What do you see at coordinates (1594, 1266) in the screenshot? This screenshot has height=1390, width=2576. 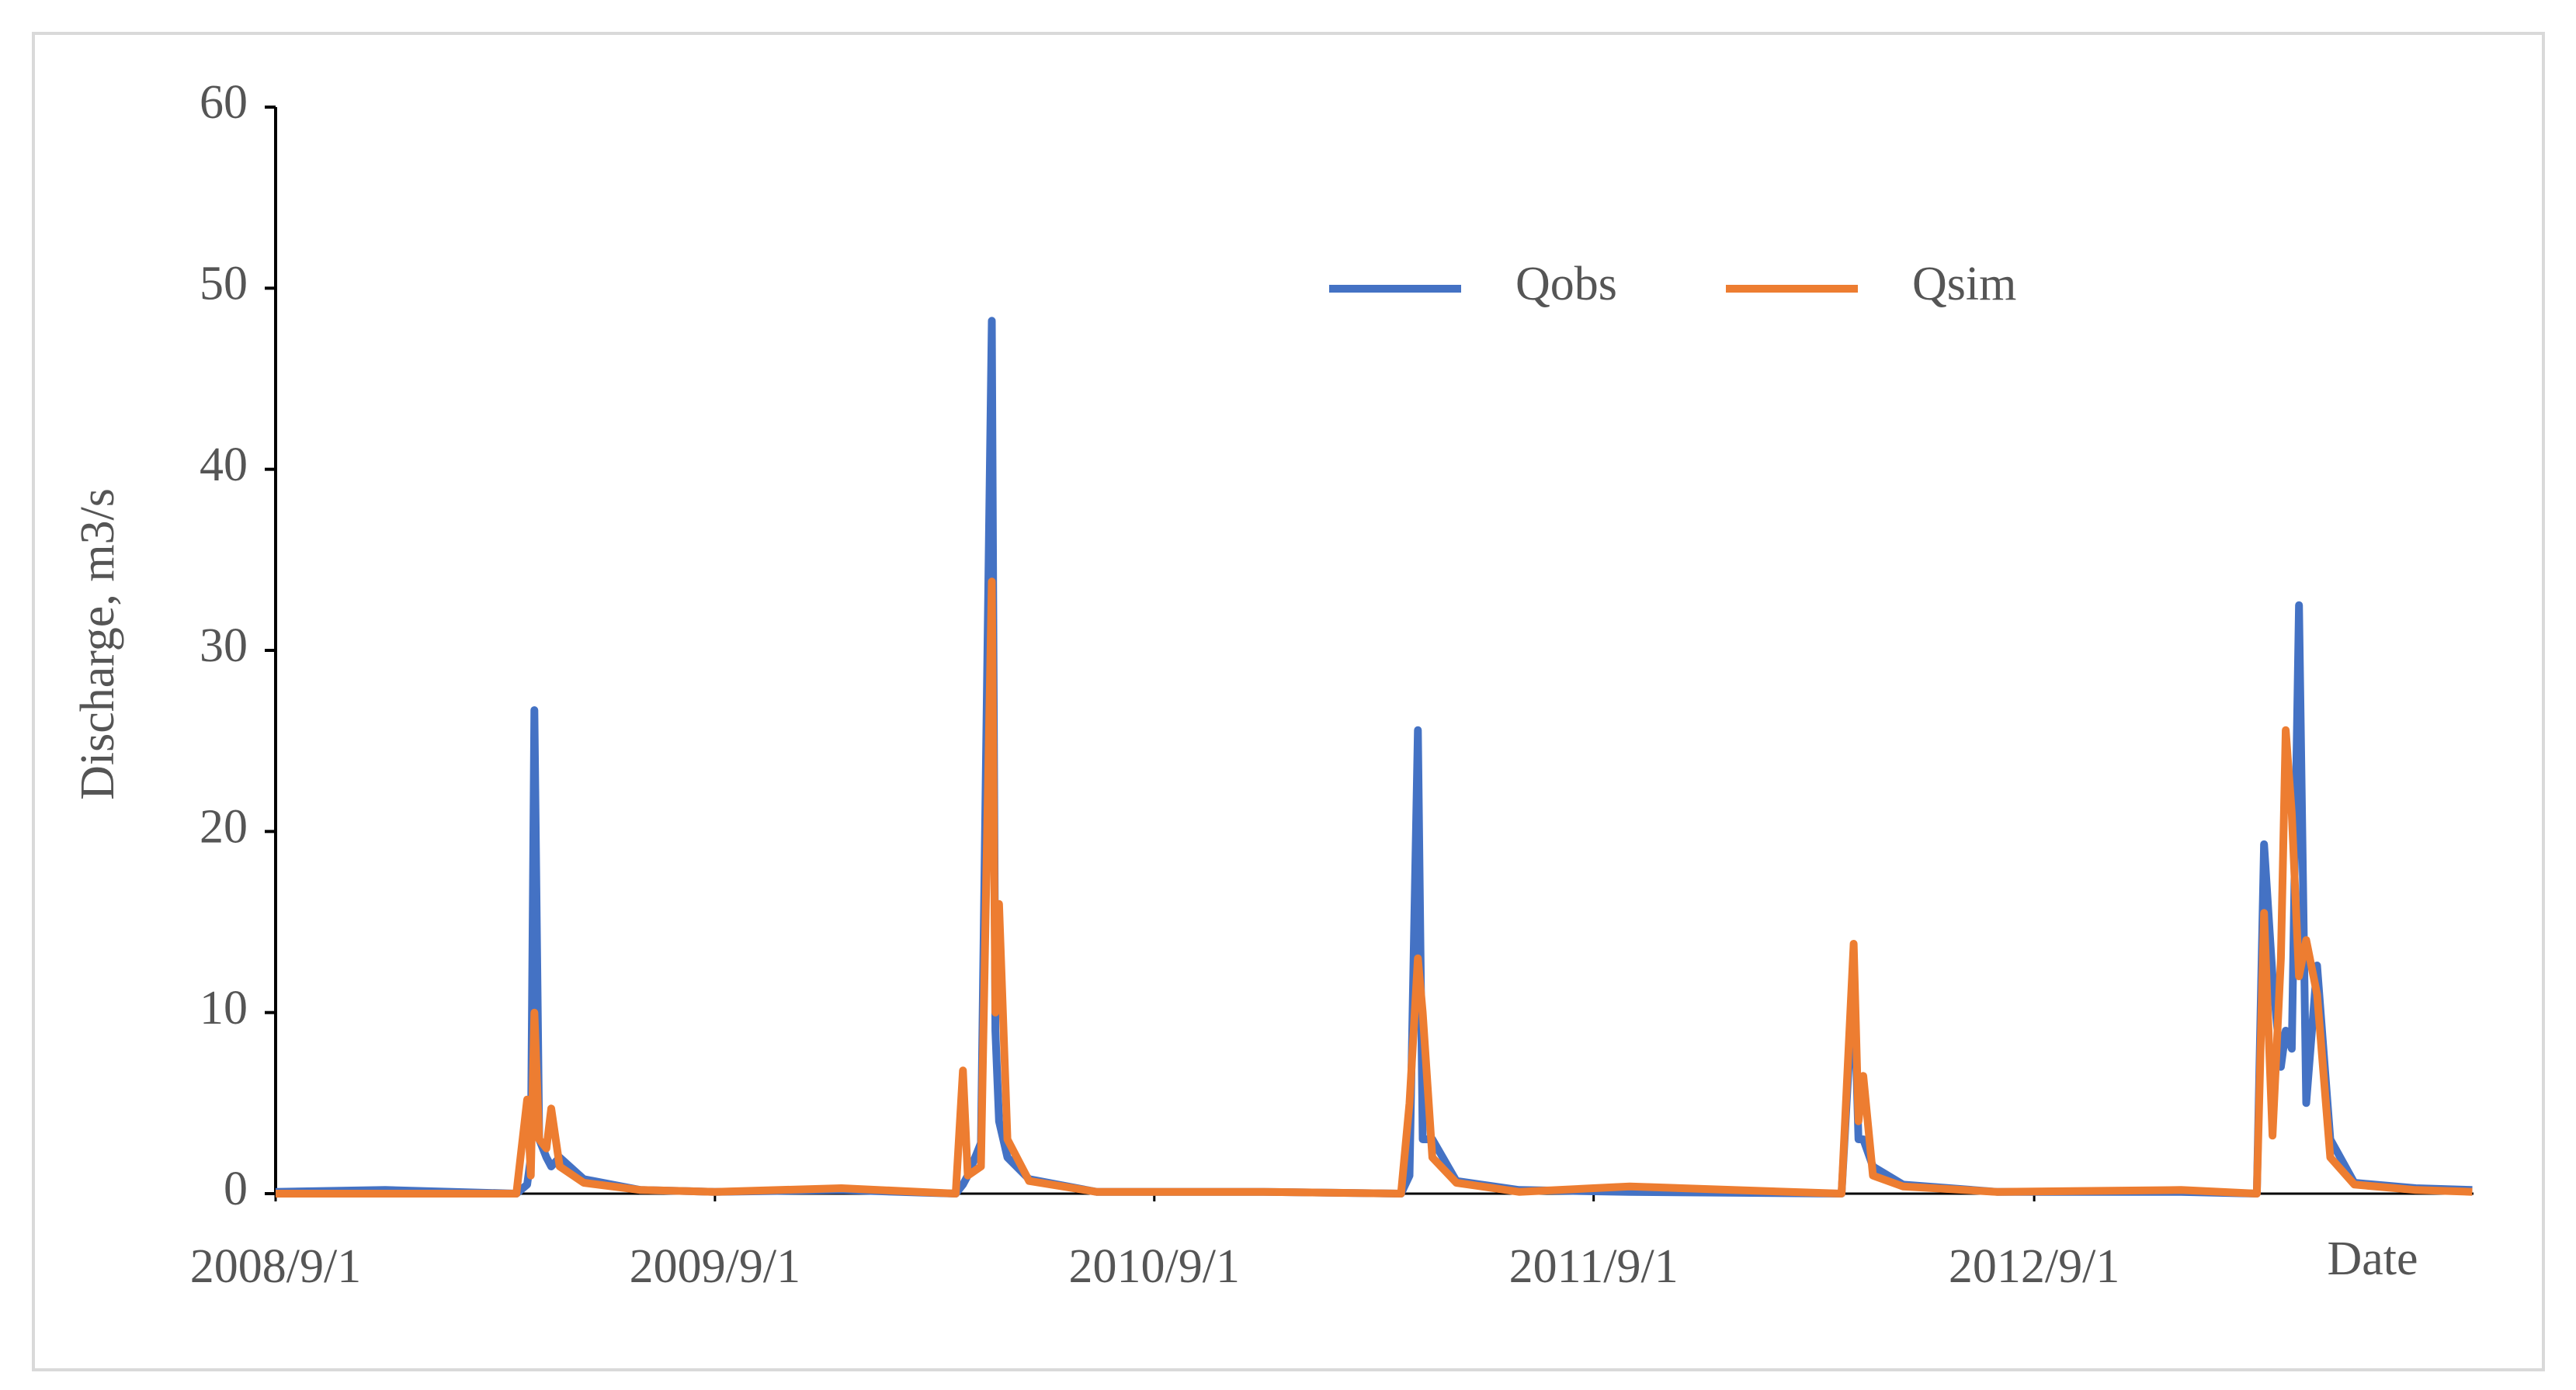 I see `x-tick-label: 2011/9/1` at bounding box center [1594, 1266].